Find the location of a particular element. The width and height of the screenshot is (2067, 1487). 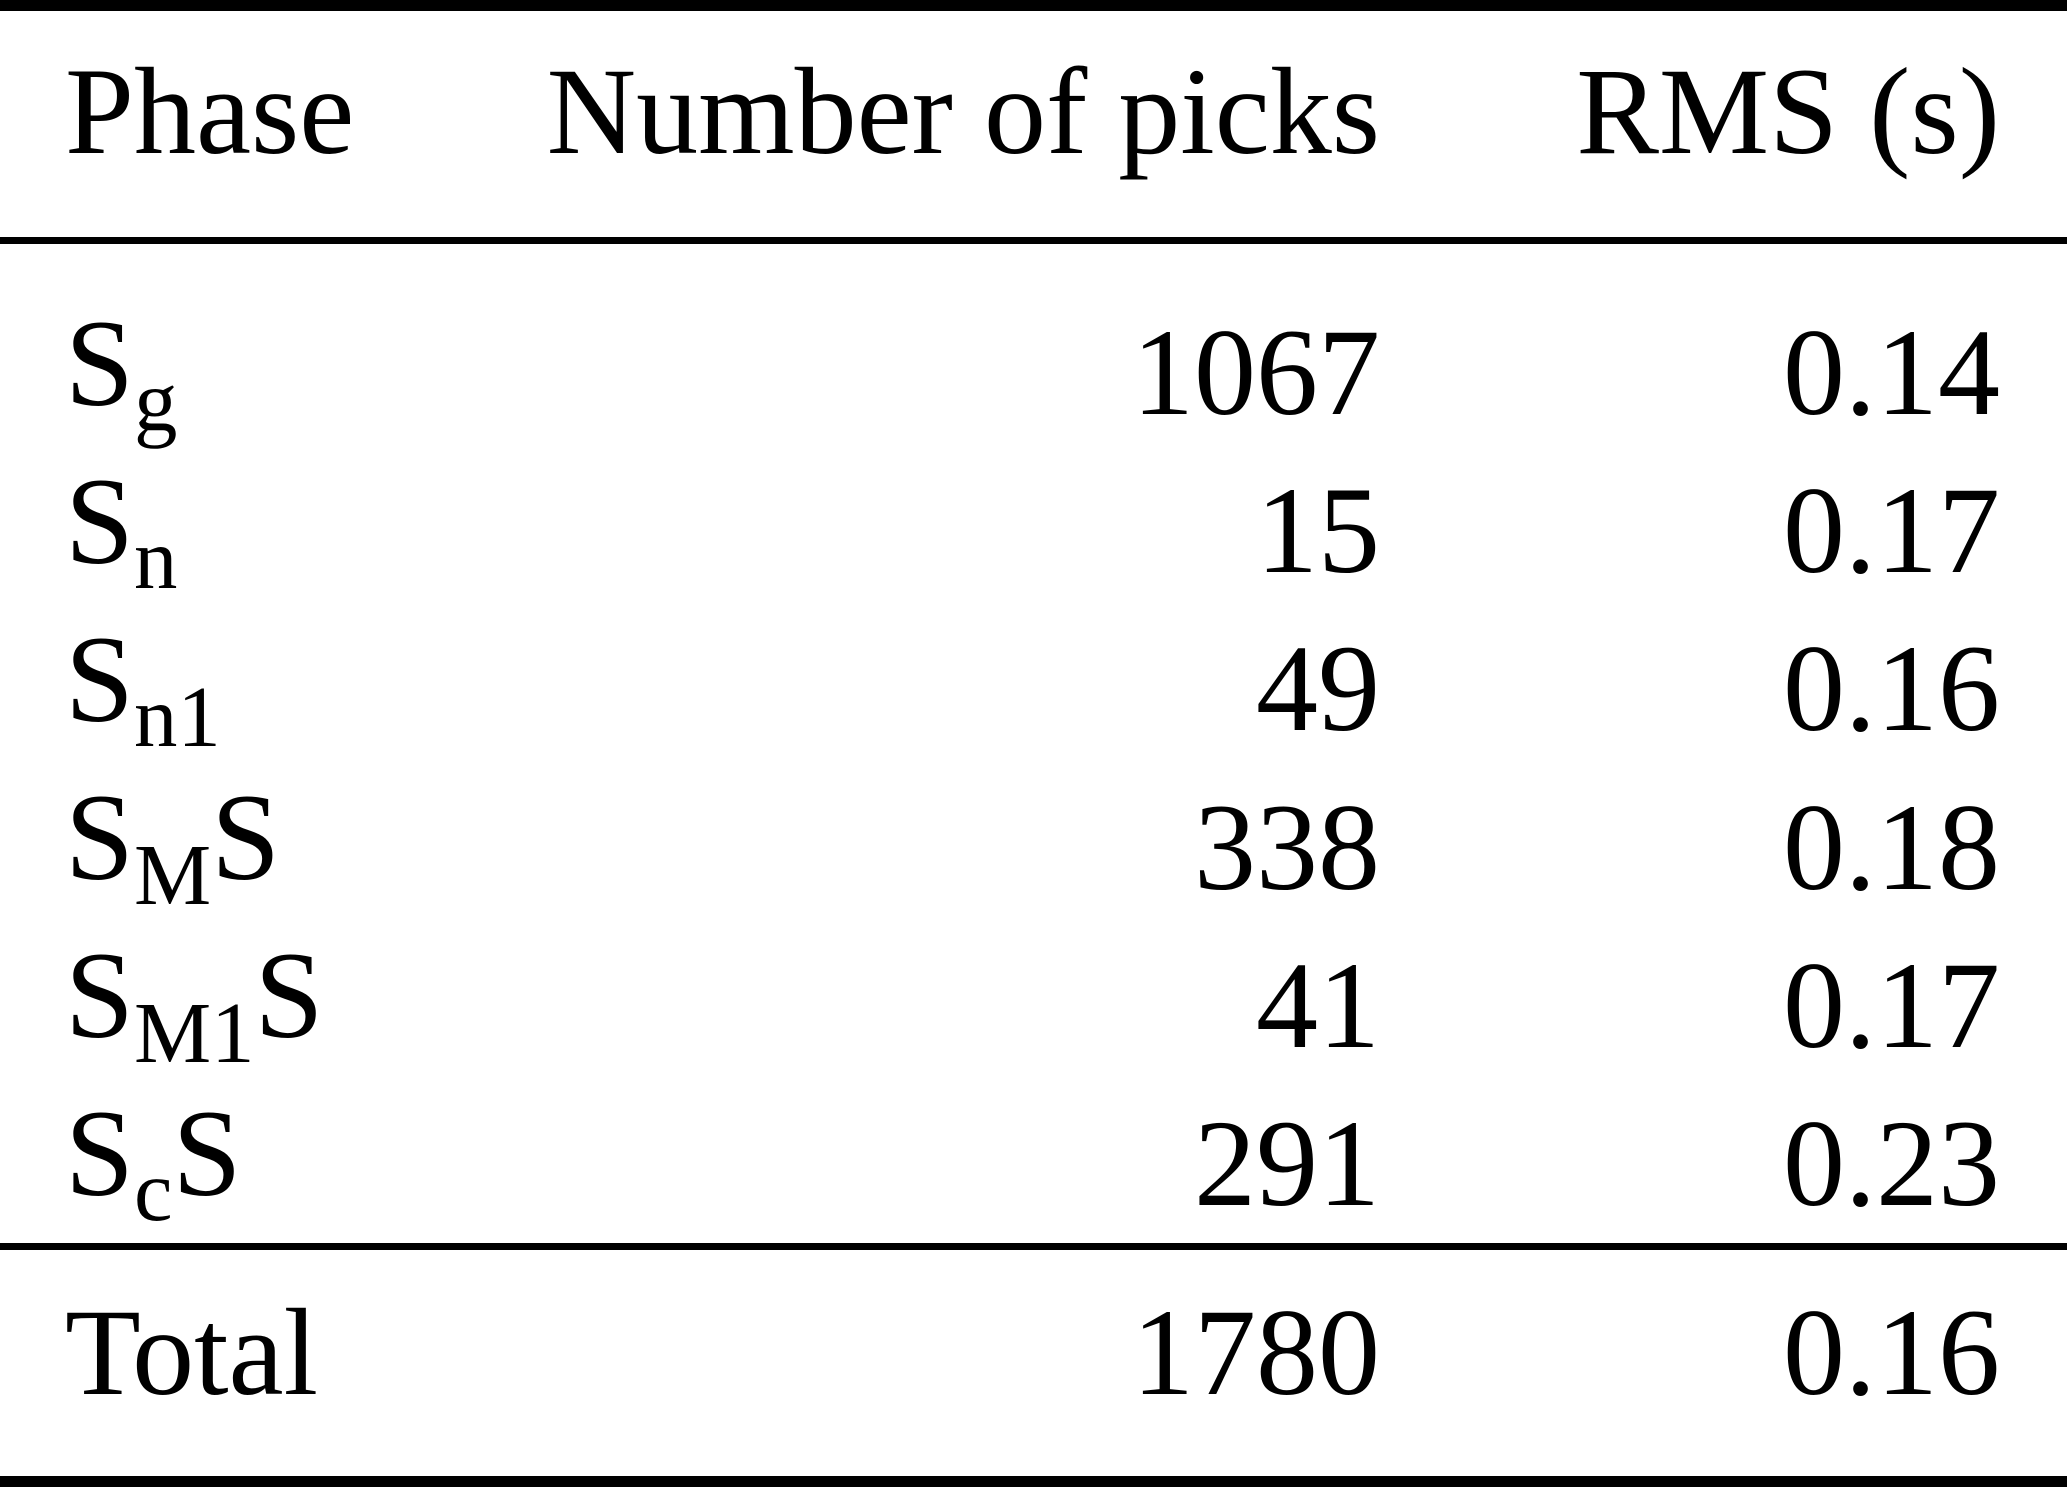

total-rms-cell: 0.16 is located at coordinates (1891, 1352).